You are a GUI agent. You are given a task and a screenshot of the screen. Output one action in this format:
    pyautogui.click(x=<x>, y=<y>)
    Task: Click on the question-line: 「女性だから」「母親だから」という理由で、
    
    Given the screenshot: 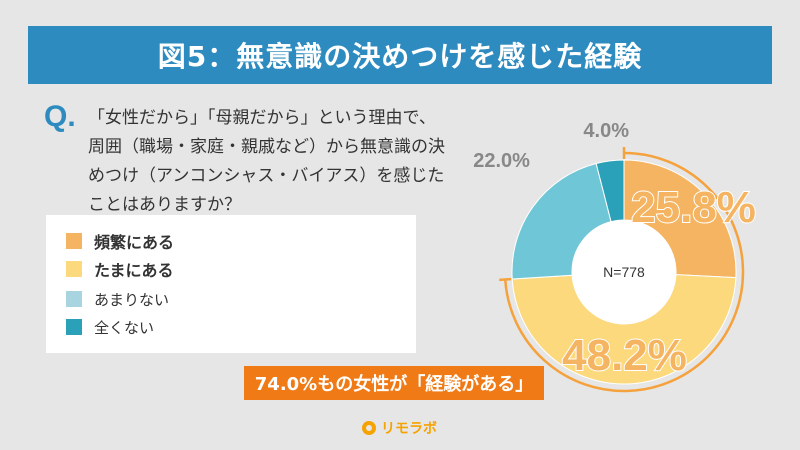 What is the action you would take?
    pyautogui.click(x=262, y=118)
    